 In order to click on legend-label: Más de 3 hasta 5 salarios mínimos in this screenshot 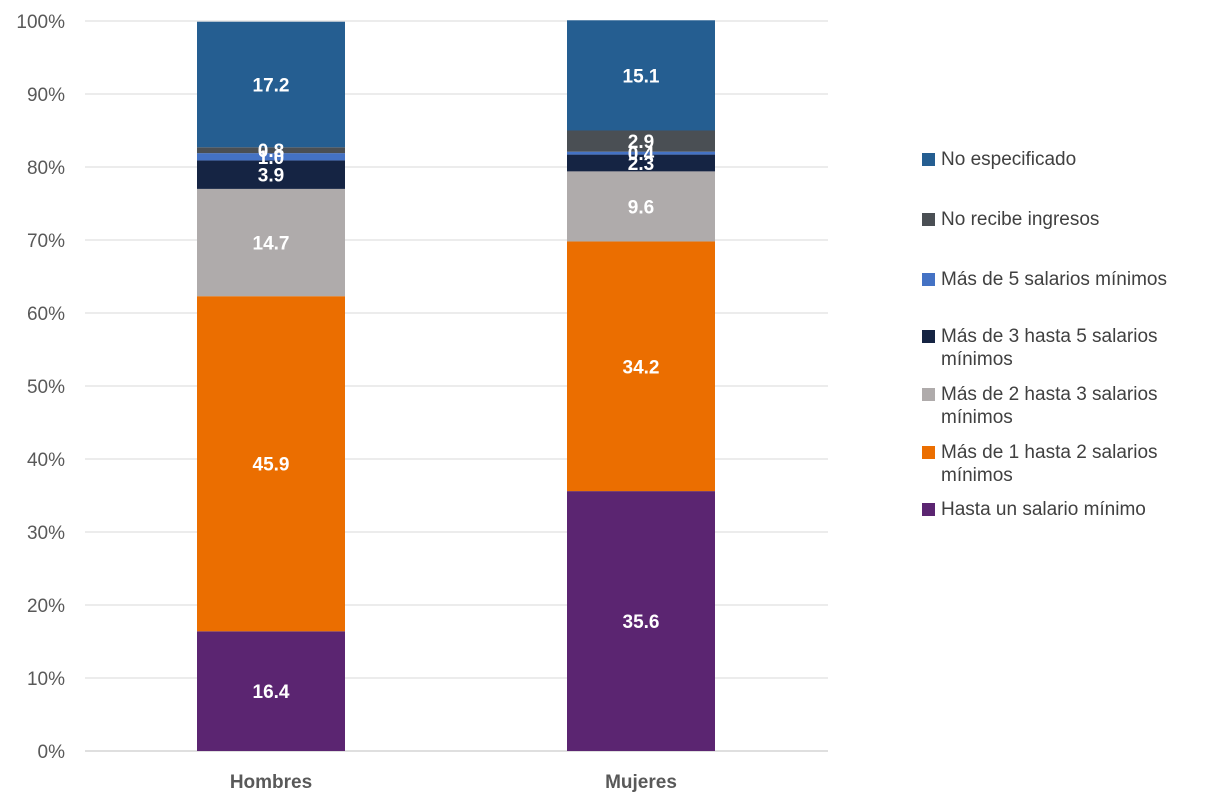, I will do `click(1049, 348)`.